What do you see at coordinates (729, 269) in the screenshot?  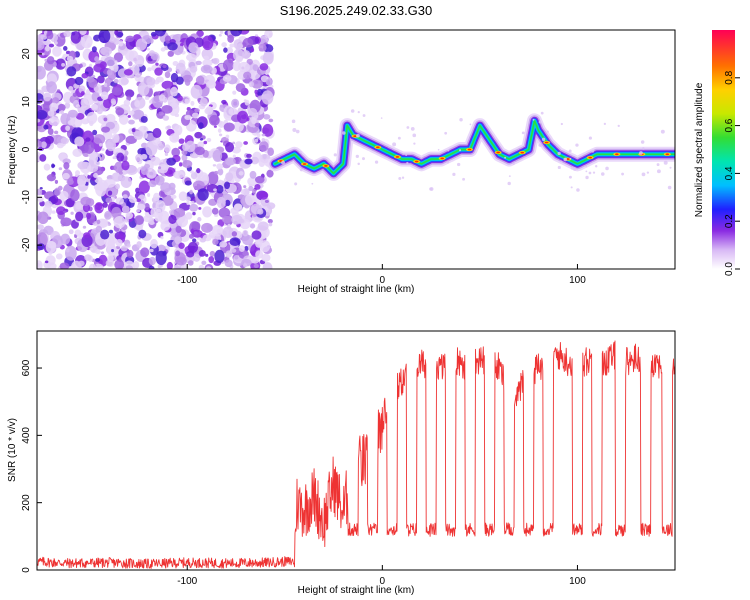 I see `colorbar-tick-label: 0.0` at bounding box center [729, 269].